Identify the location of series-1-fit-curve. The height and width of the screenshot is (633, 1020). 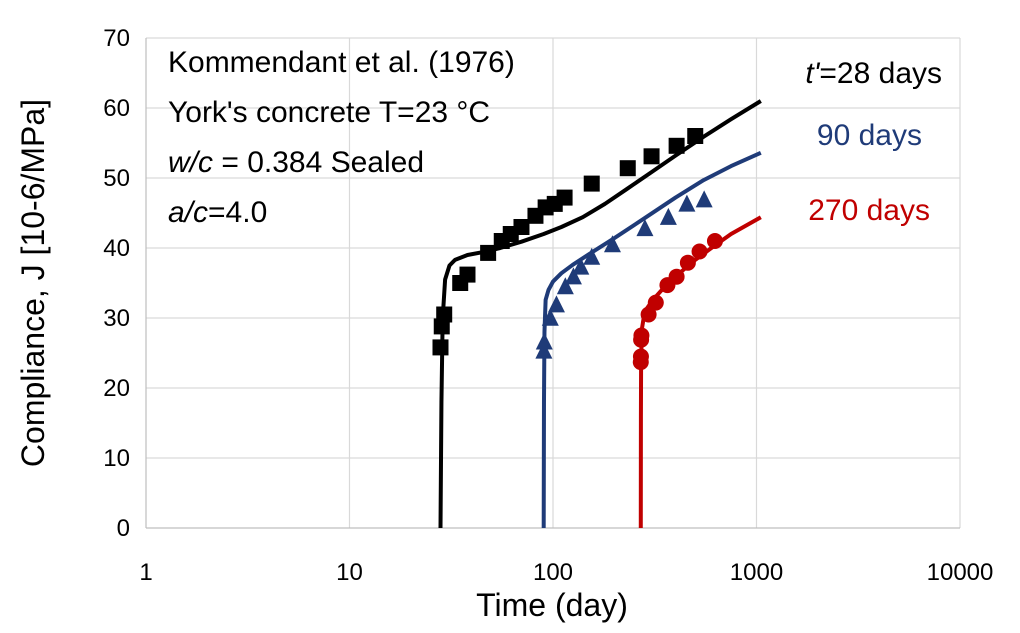
(651, 339).